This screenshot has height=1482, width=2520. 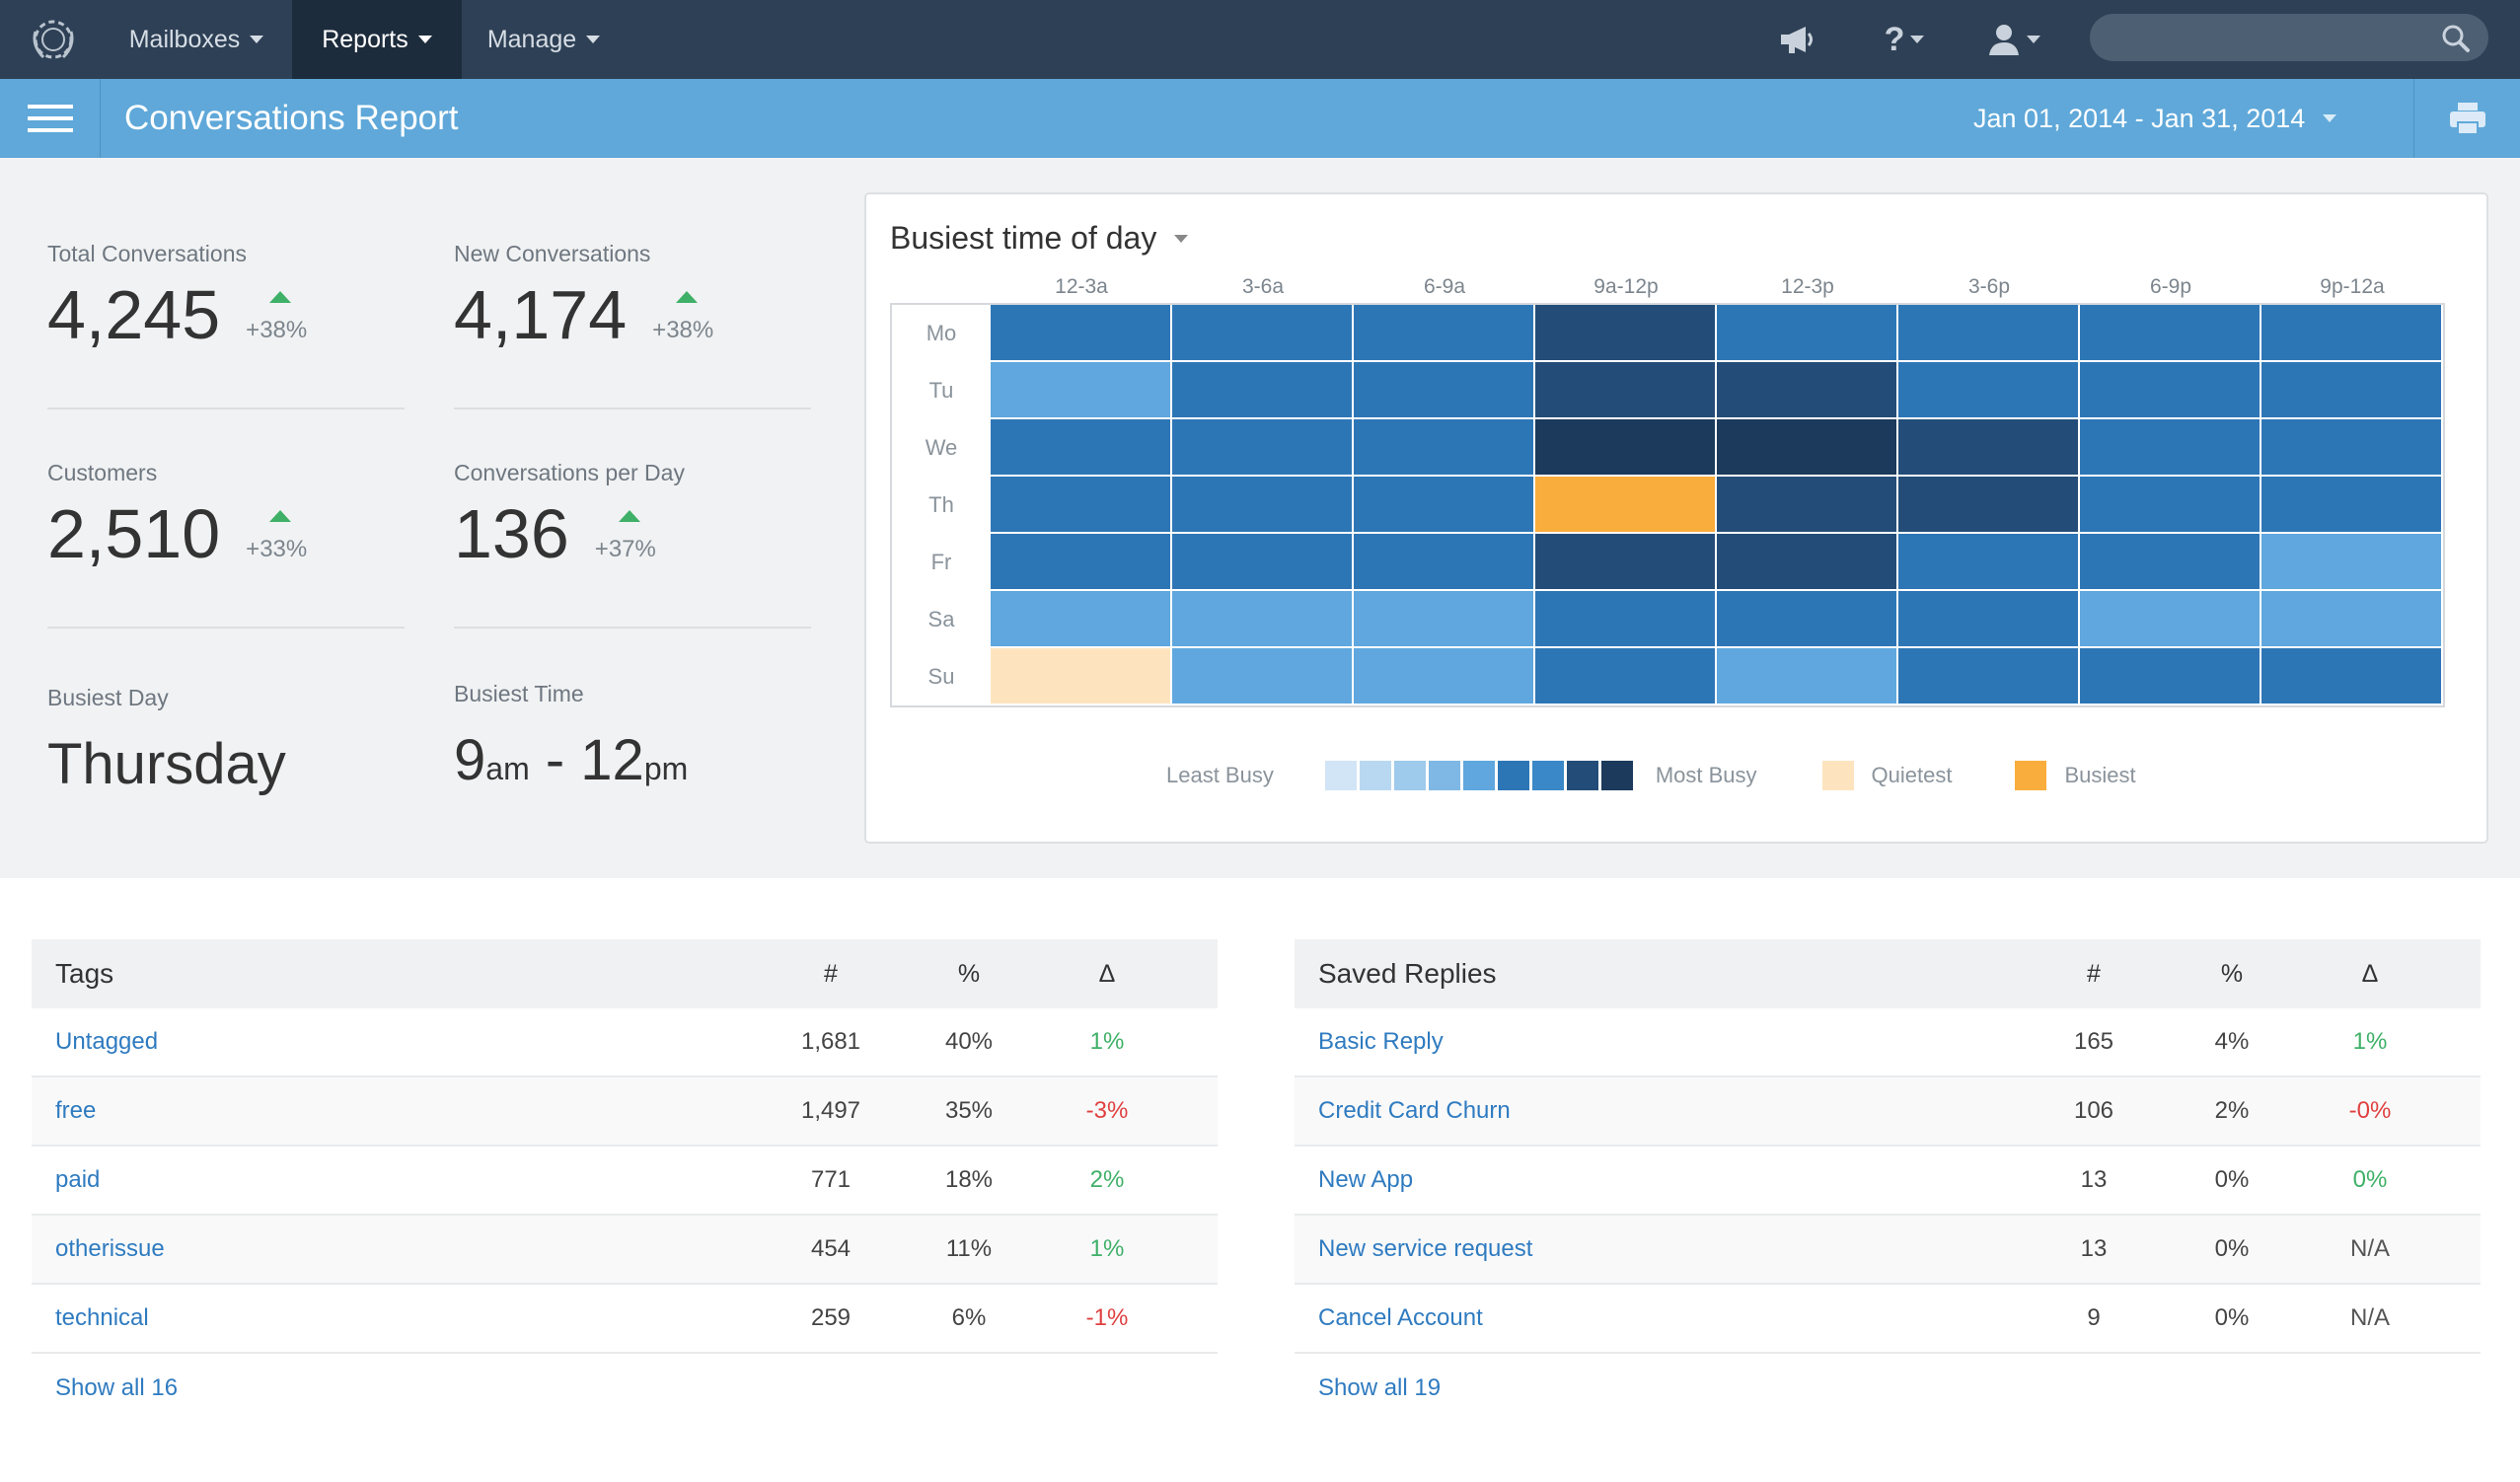 I want to click on legend-scale-swatch, so click(x=1582, y=775).